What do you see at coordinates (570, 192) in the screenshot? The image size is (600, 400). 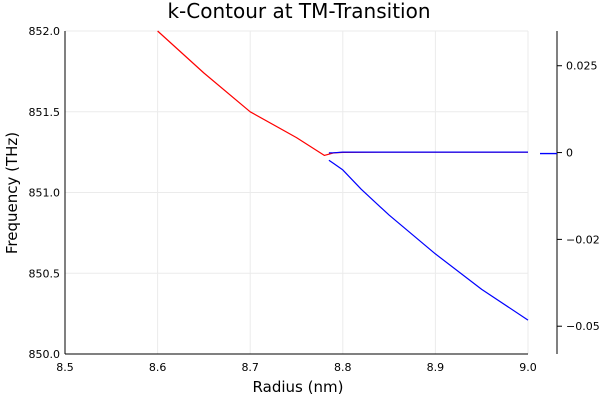 I see `right-axis: 0.025 0 −0.025 −0.050` at bounding box center [570, 192].